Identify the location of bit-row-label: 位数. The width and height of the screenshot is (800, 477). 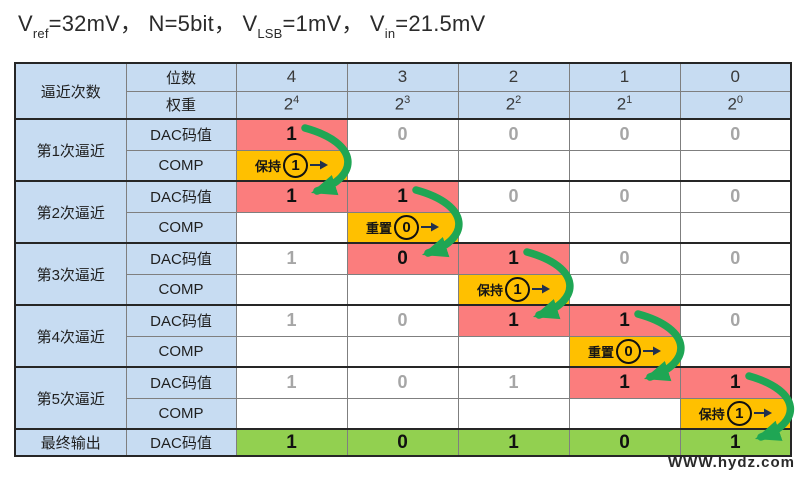
(181, 77).